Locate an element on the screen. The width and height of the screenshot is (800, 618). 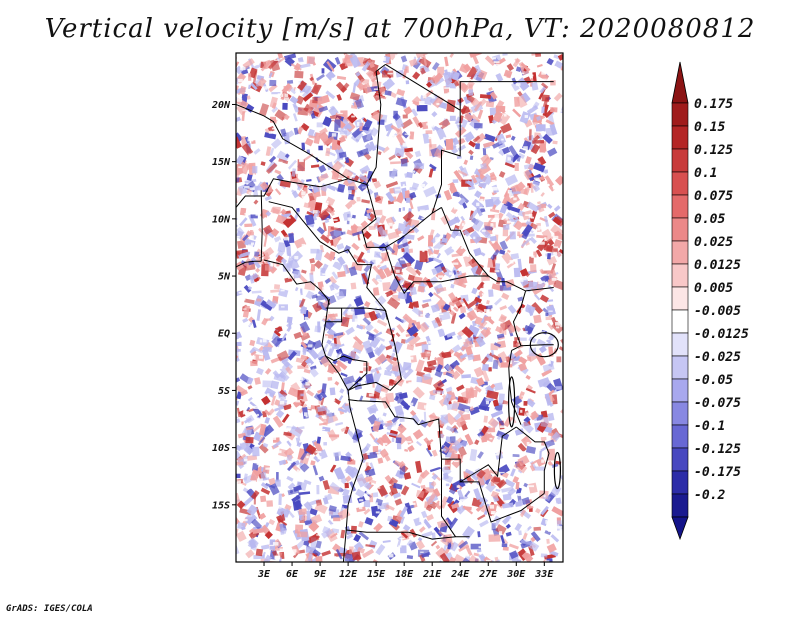
border-line is located at coordinates (401, 216).